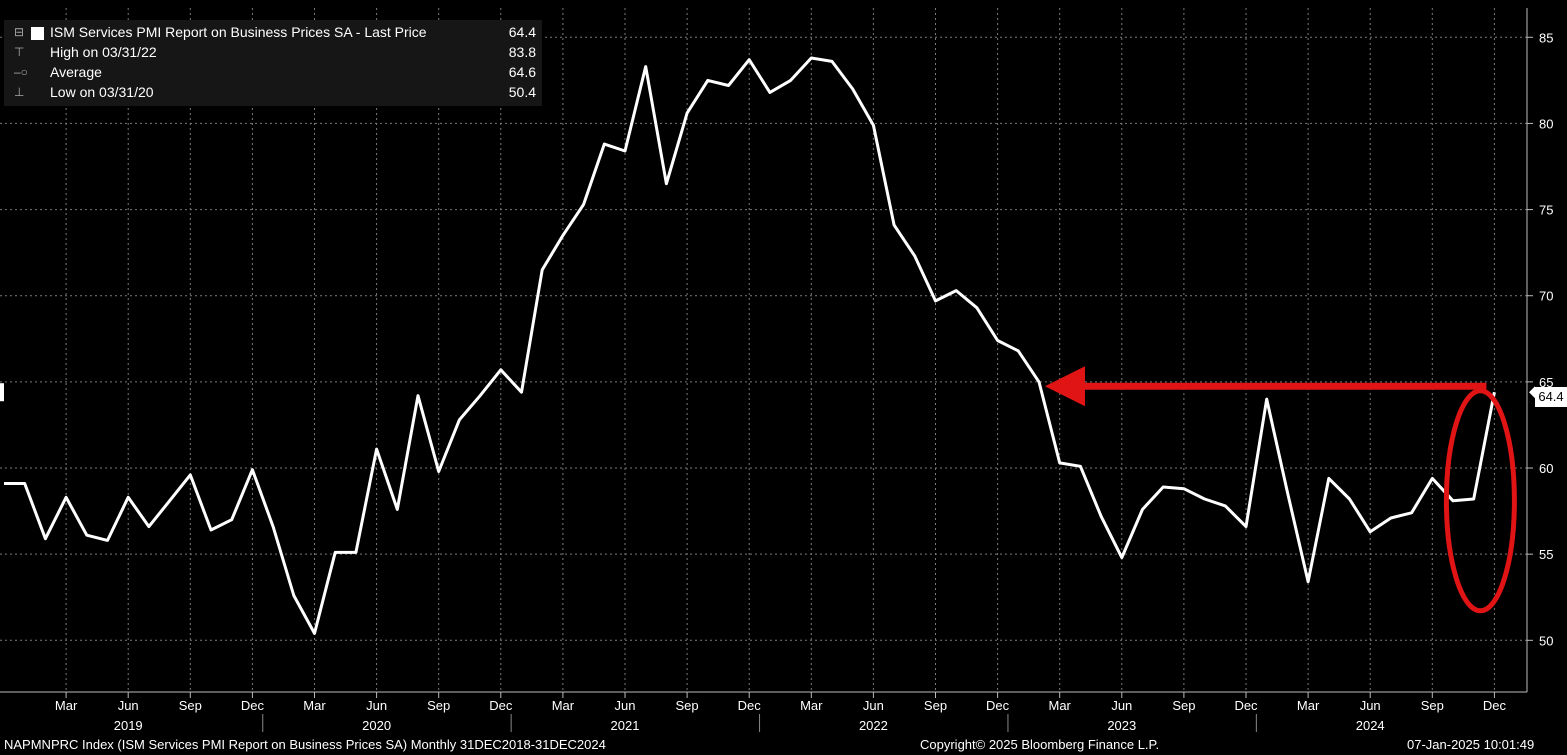 The image size is (1567, 755). Describe the element at coordinates (522, 52) in the screenshot. I see `legend-high-value: 83.8` at that location.